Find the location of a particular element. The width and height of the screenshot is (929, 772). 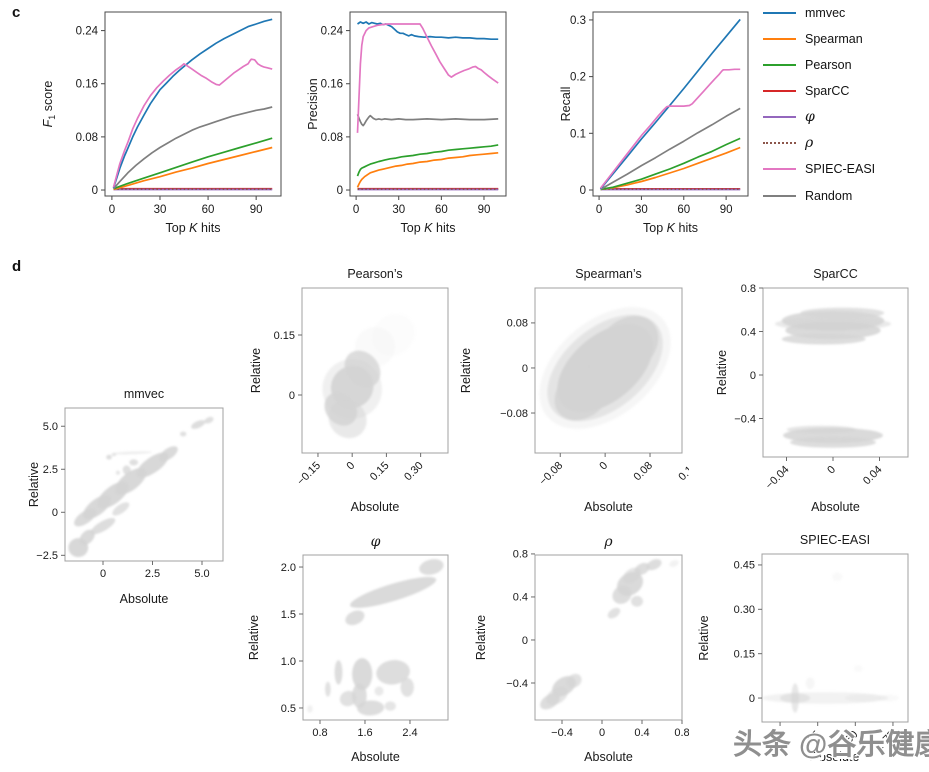

x-tick-label: −0.04 is located at coordinates (777, 478).